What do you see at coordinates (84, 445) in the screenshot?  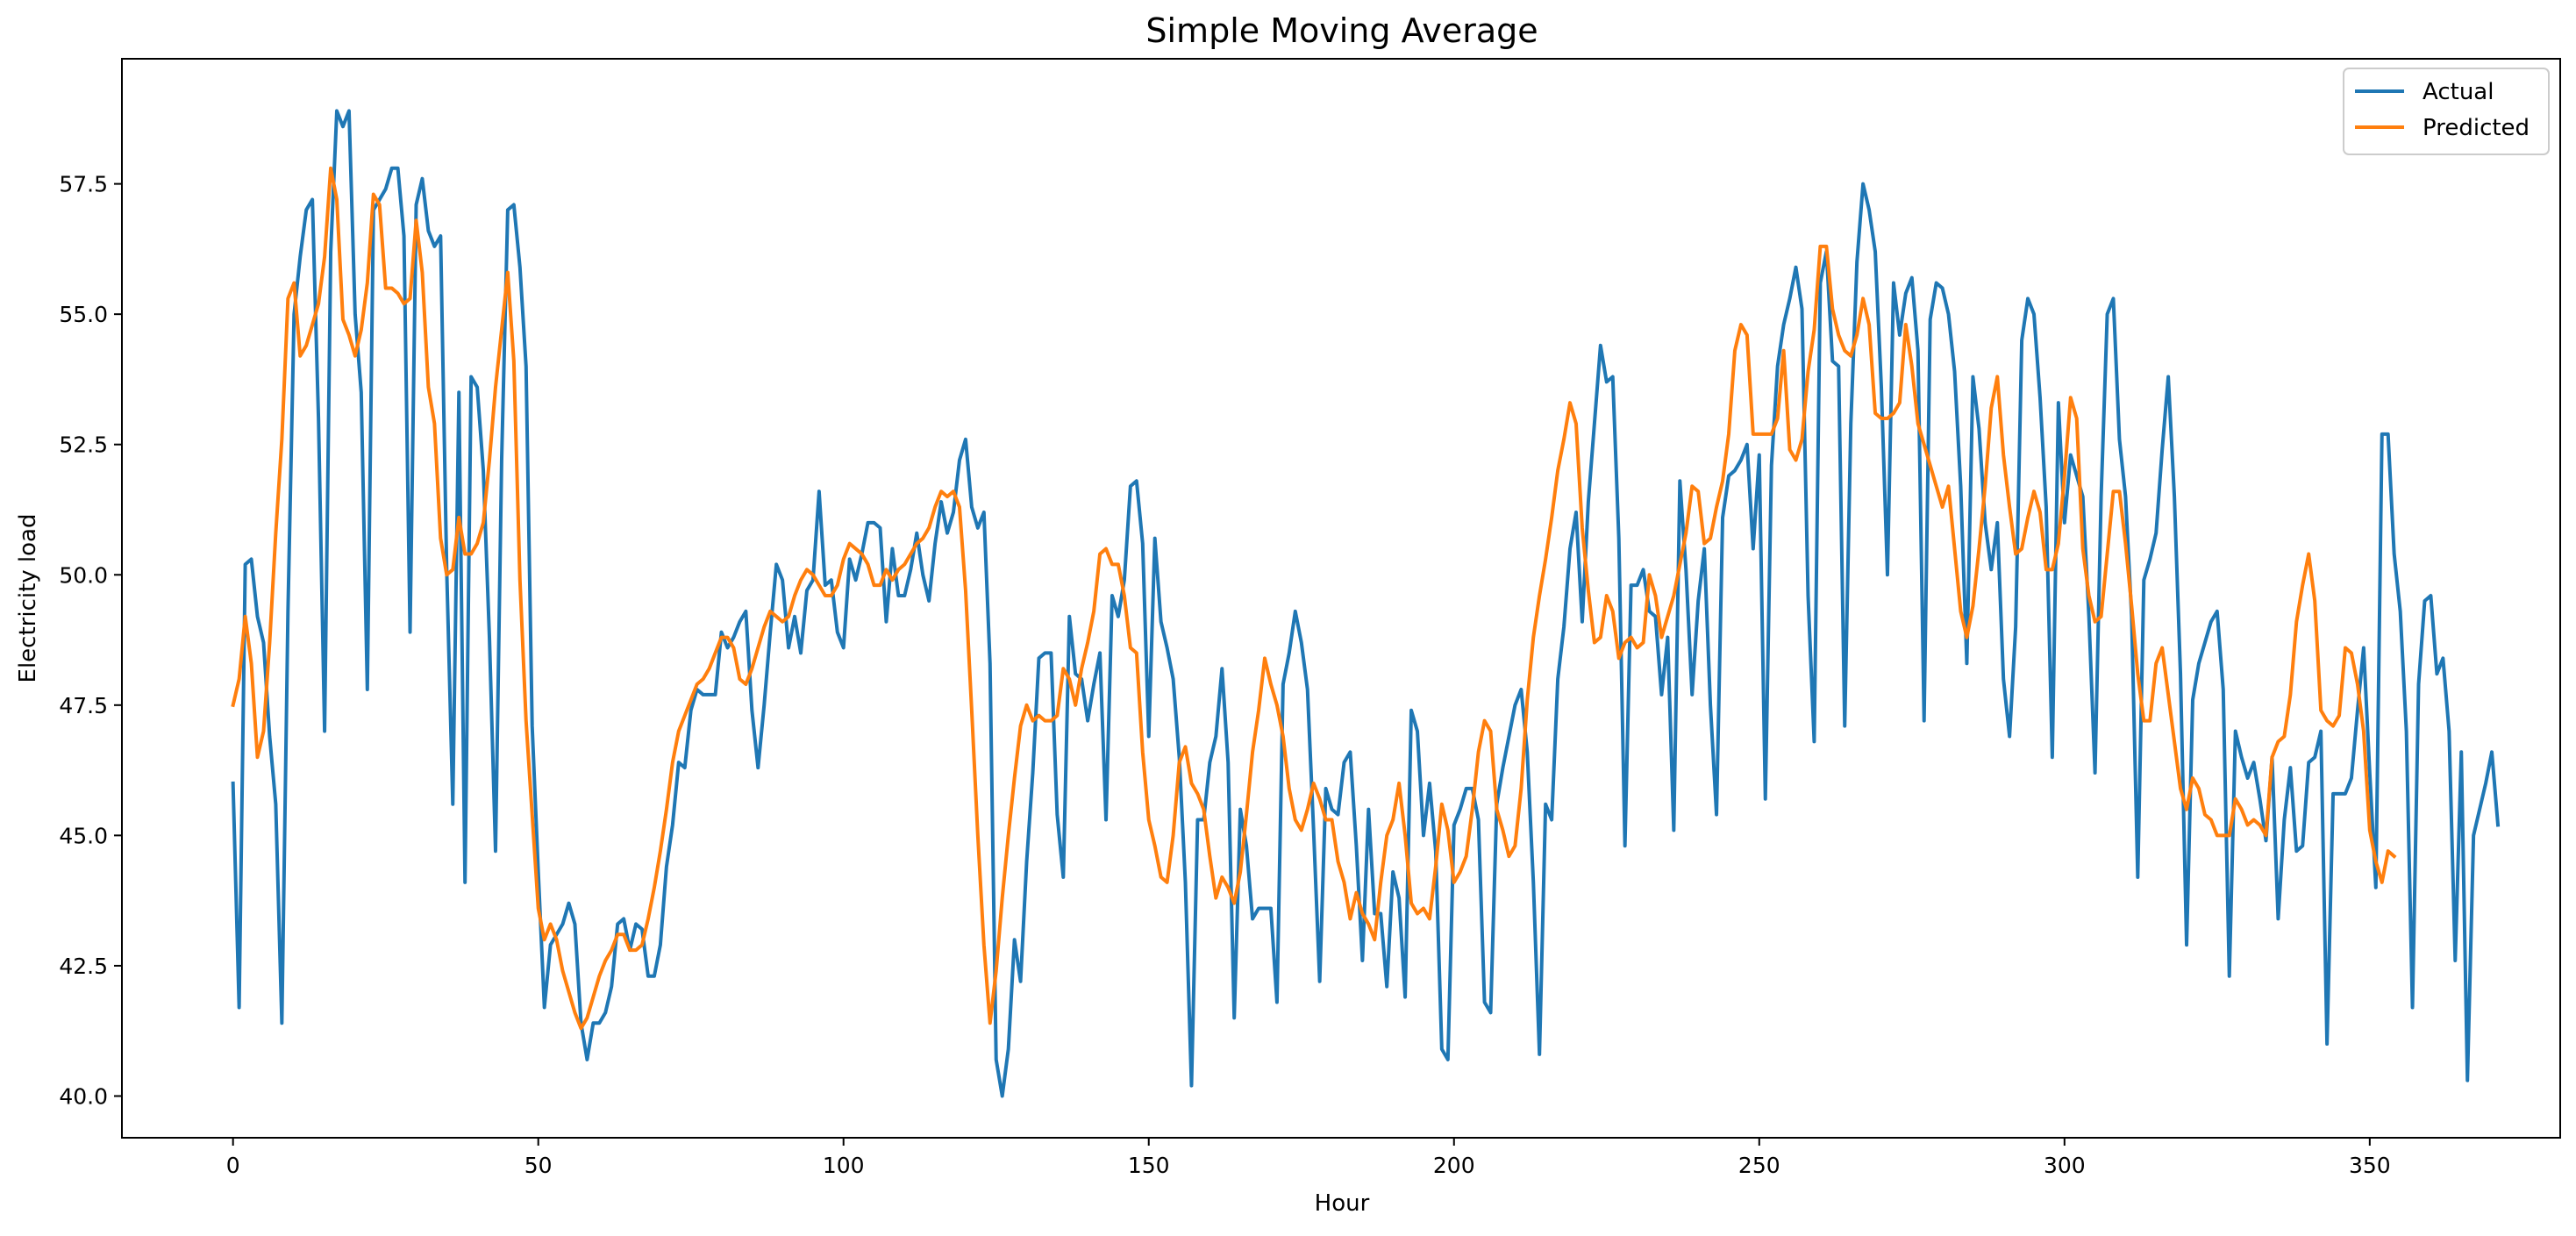 I see `y-tick-label: 52.5` at bounding box center [84, 445].